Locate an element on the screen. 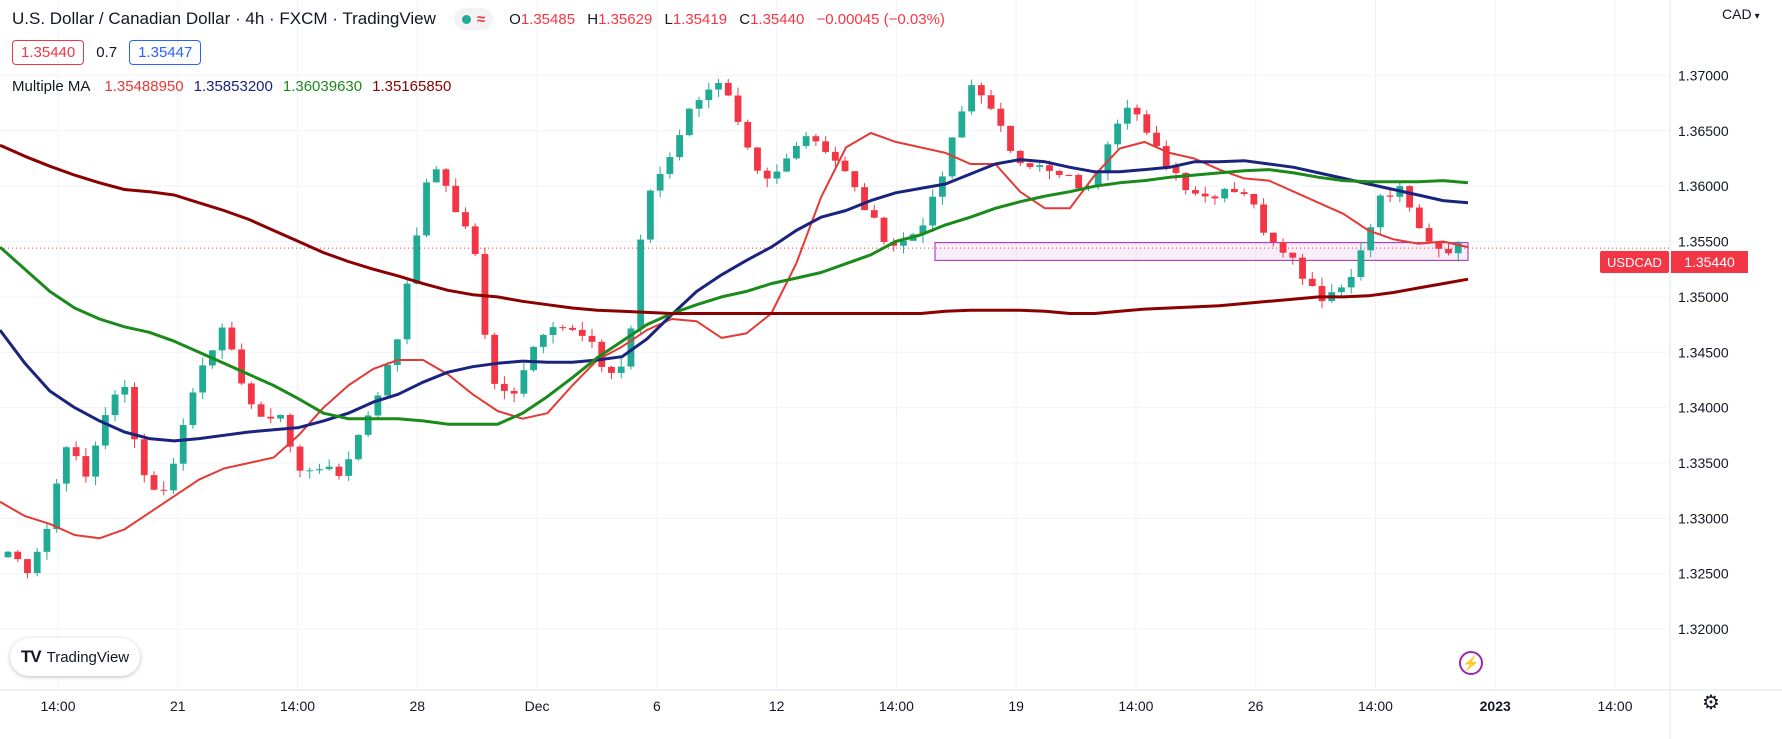 The height and width of the screenshot is (739, 1782). y-tick-label: 1.35500 is located at coordinates (1703, 242).